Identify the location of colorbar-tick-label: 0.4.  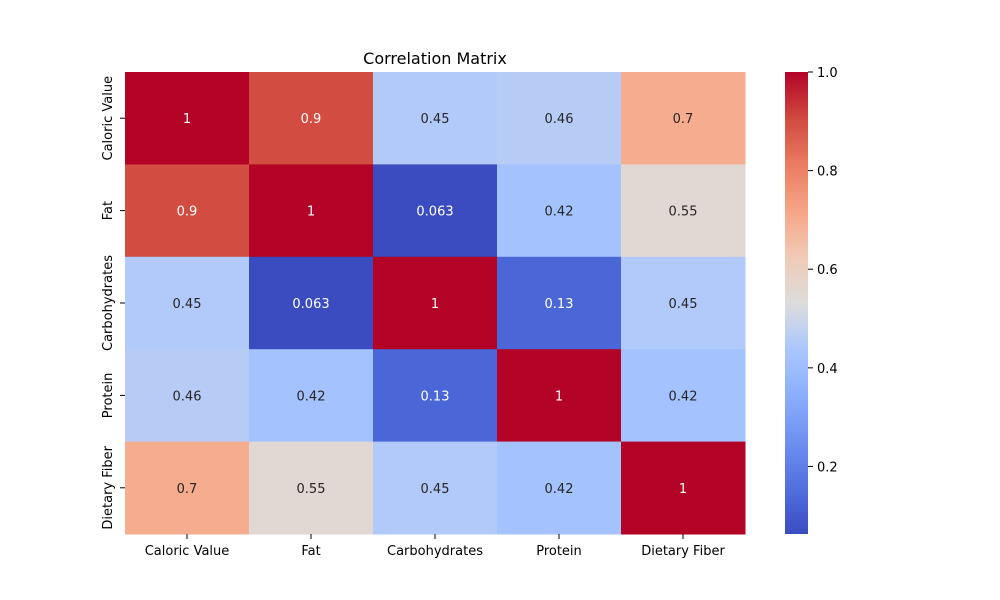
(827, 369).